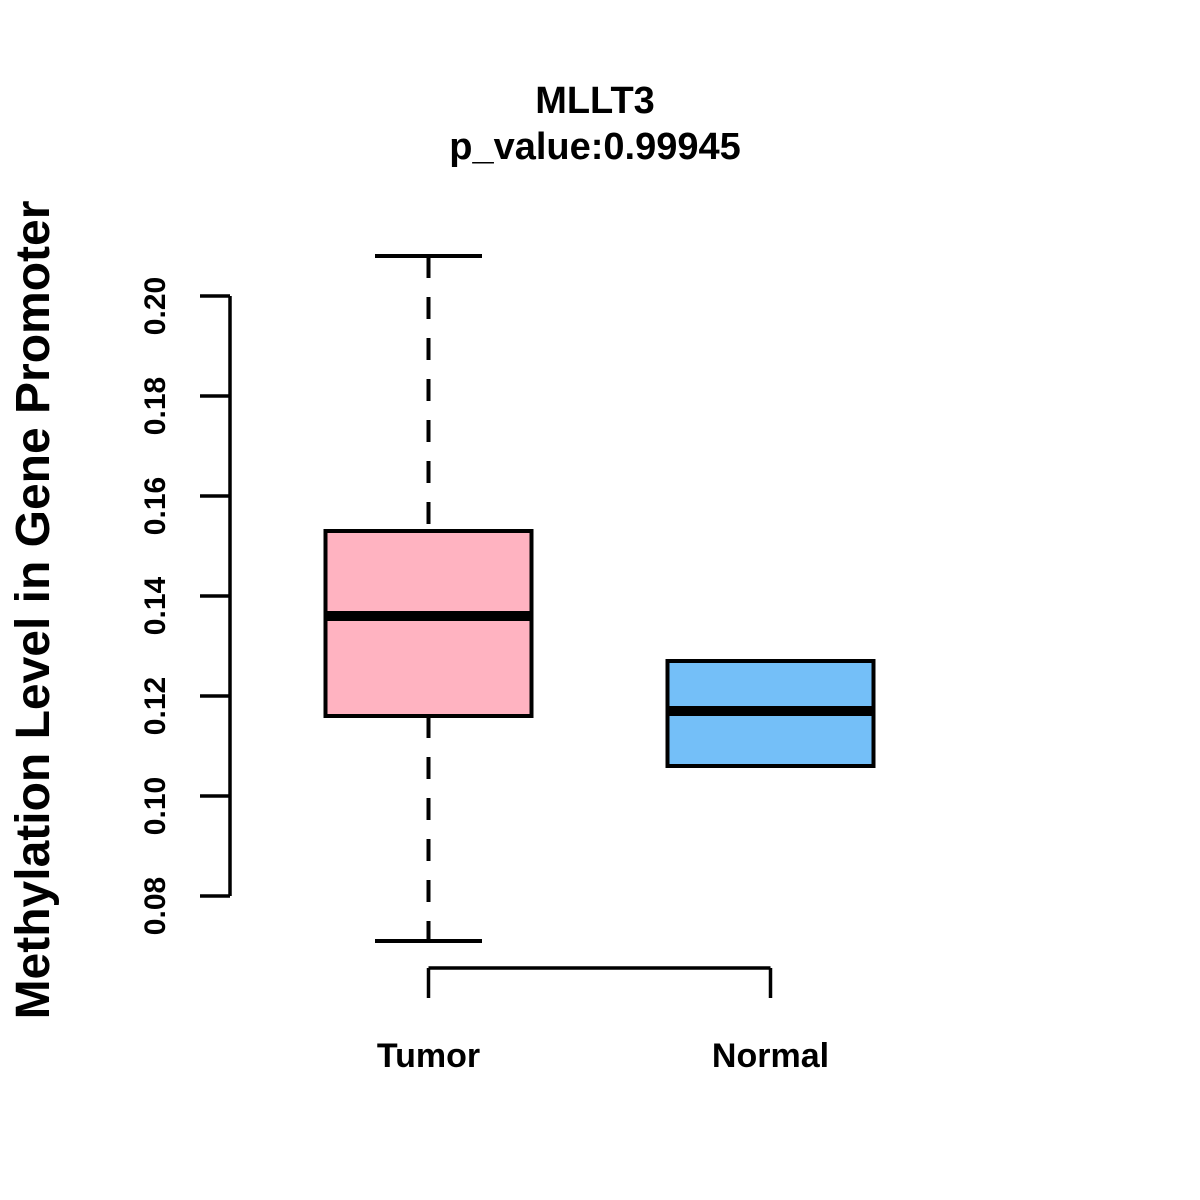 The height and width of the screenshot is (1200, 1200). Describe the element at coordinates (770, 1056) in the screenshot. I see `x-tick-label-normal: Normal` at that location.